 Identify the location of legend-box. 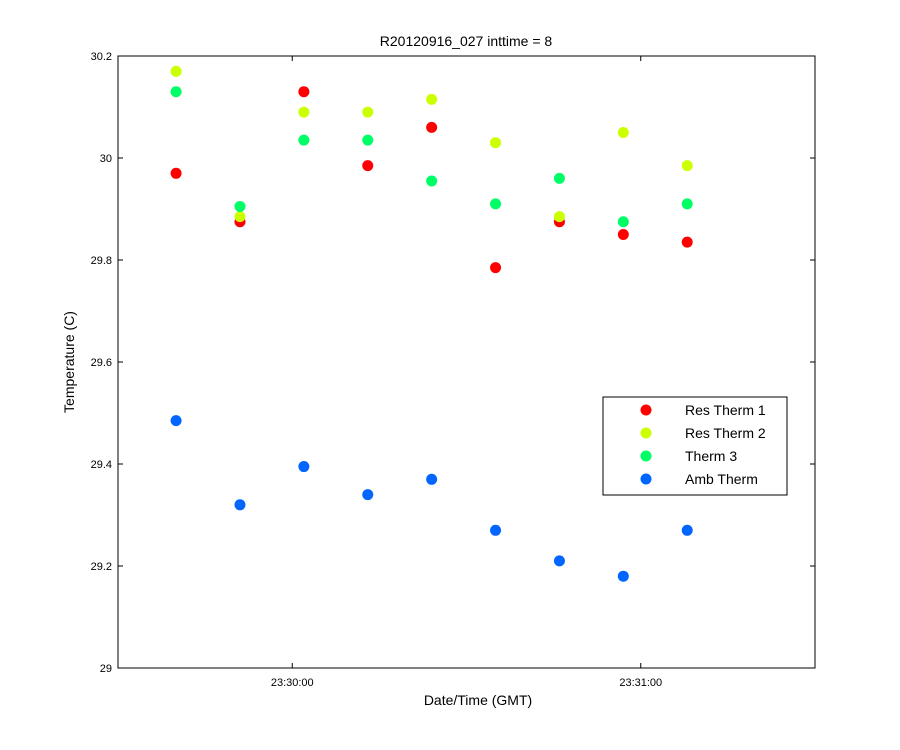
(695, 446).